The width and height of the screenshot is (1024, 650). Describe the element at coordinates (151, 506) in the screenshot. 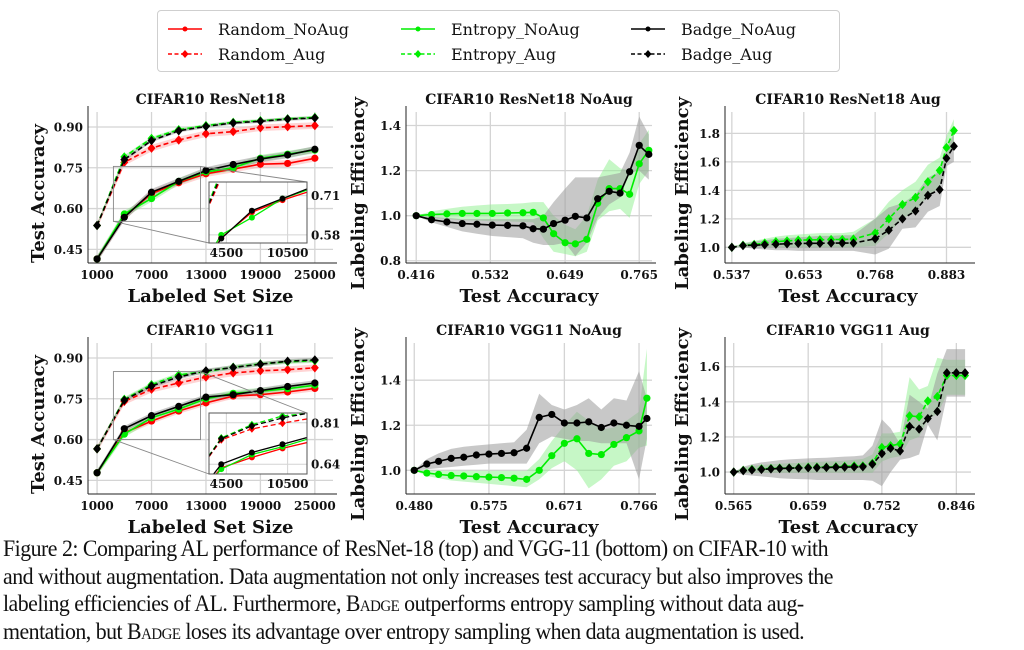

I see `x-tick-label: 7000` at that location.